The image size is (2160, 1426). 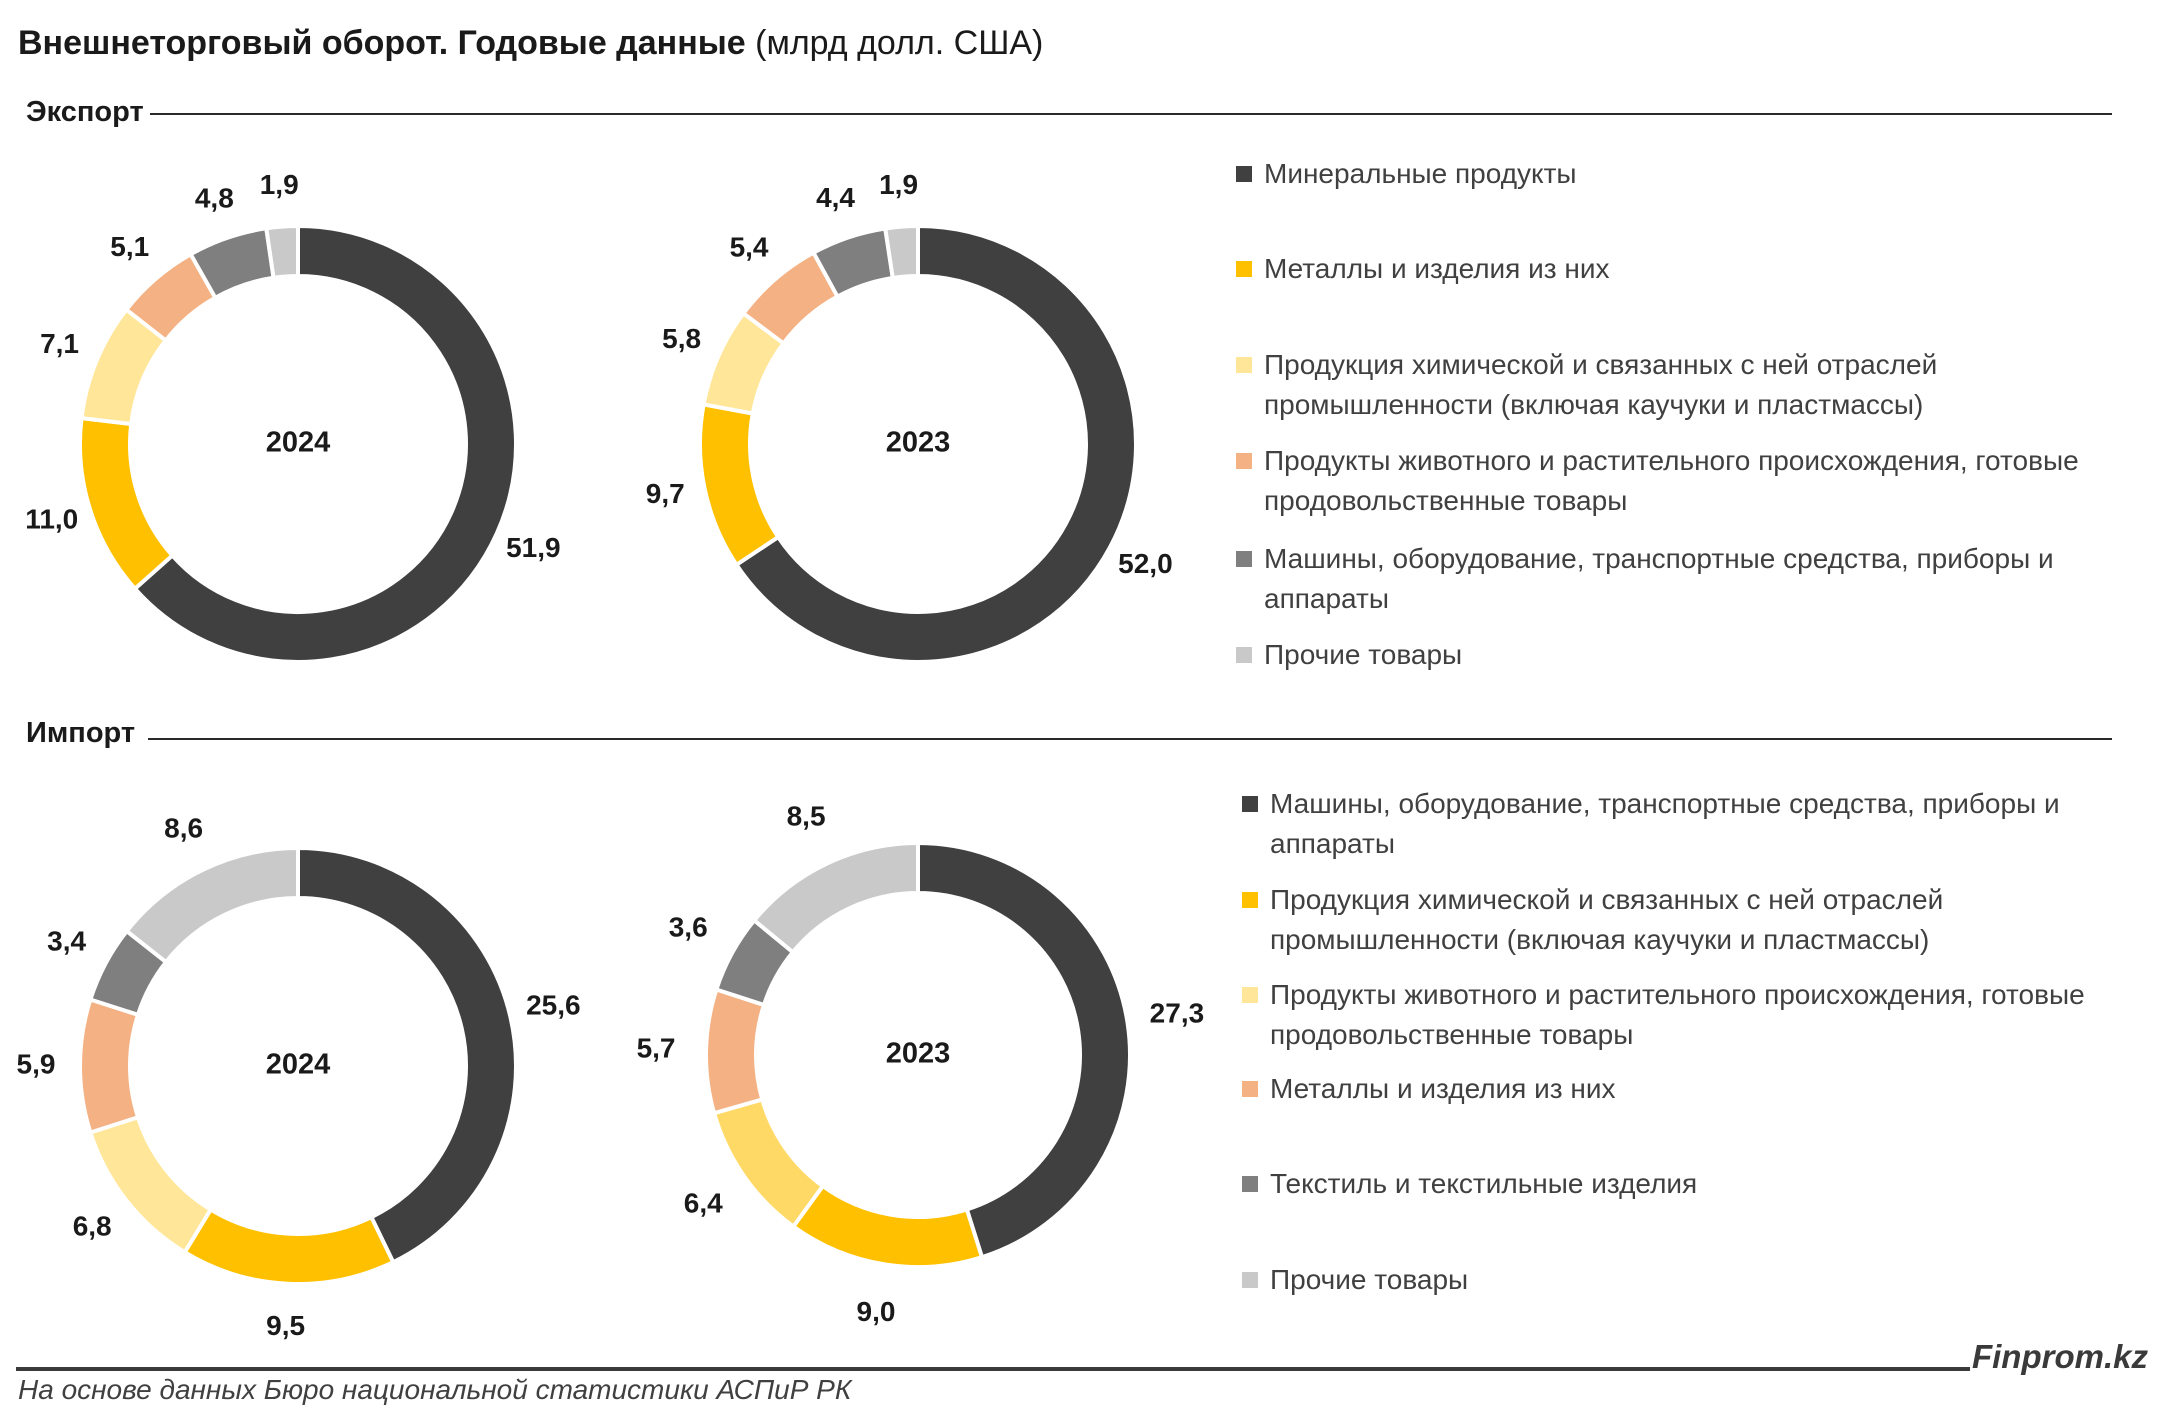 What do you see at coordinates (1420, 173) in the screenshot?
I see `legend-label: Минеральные продукты` at bounding box center [1420, 173].